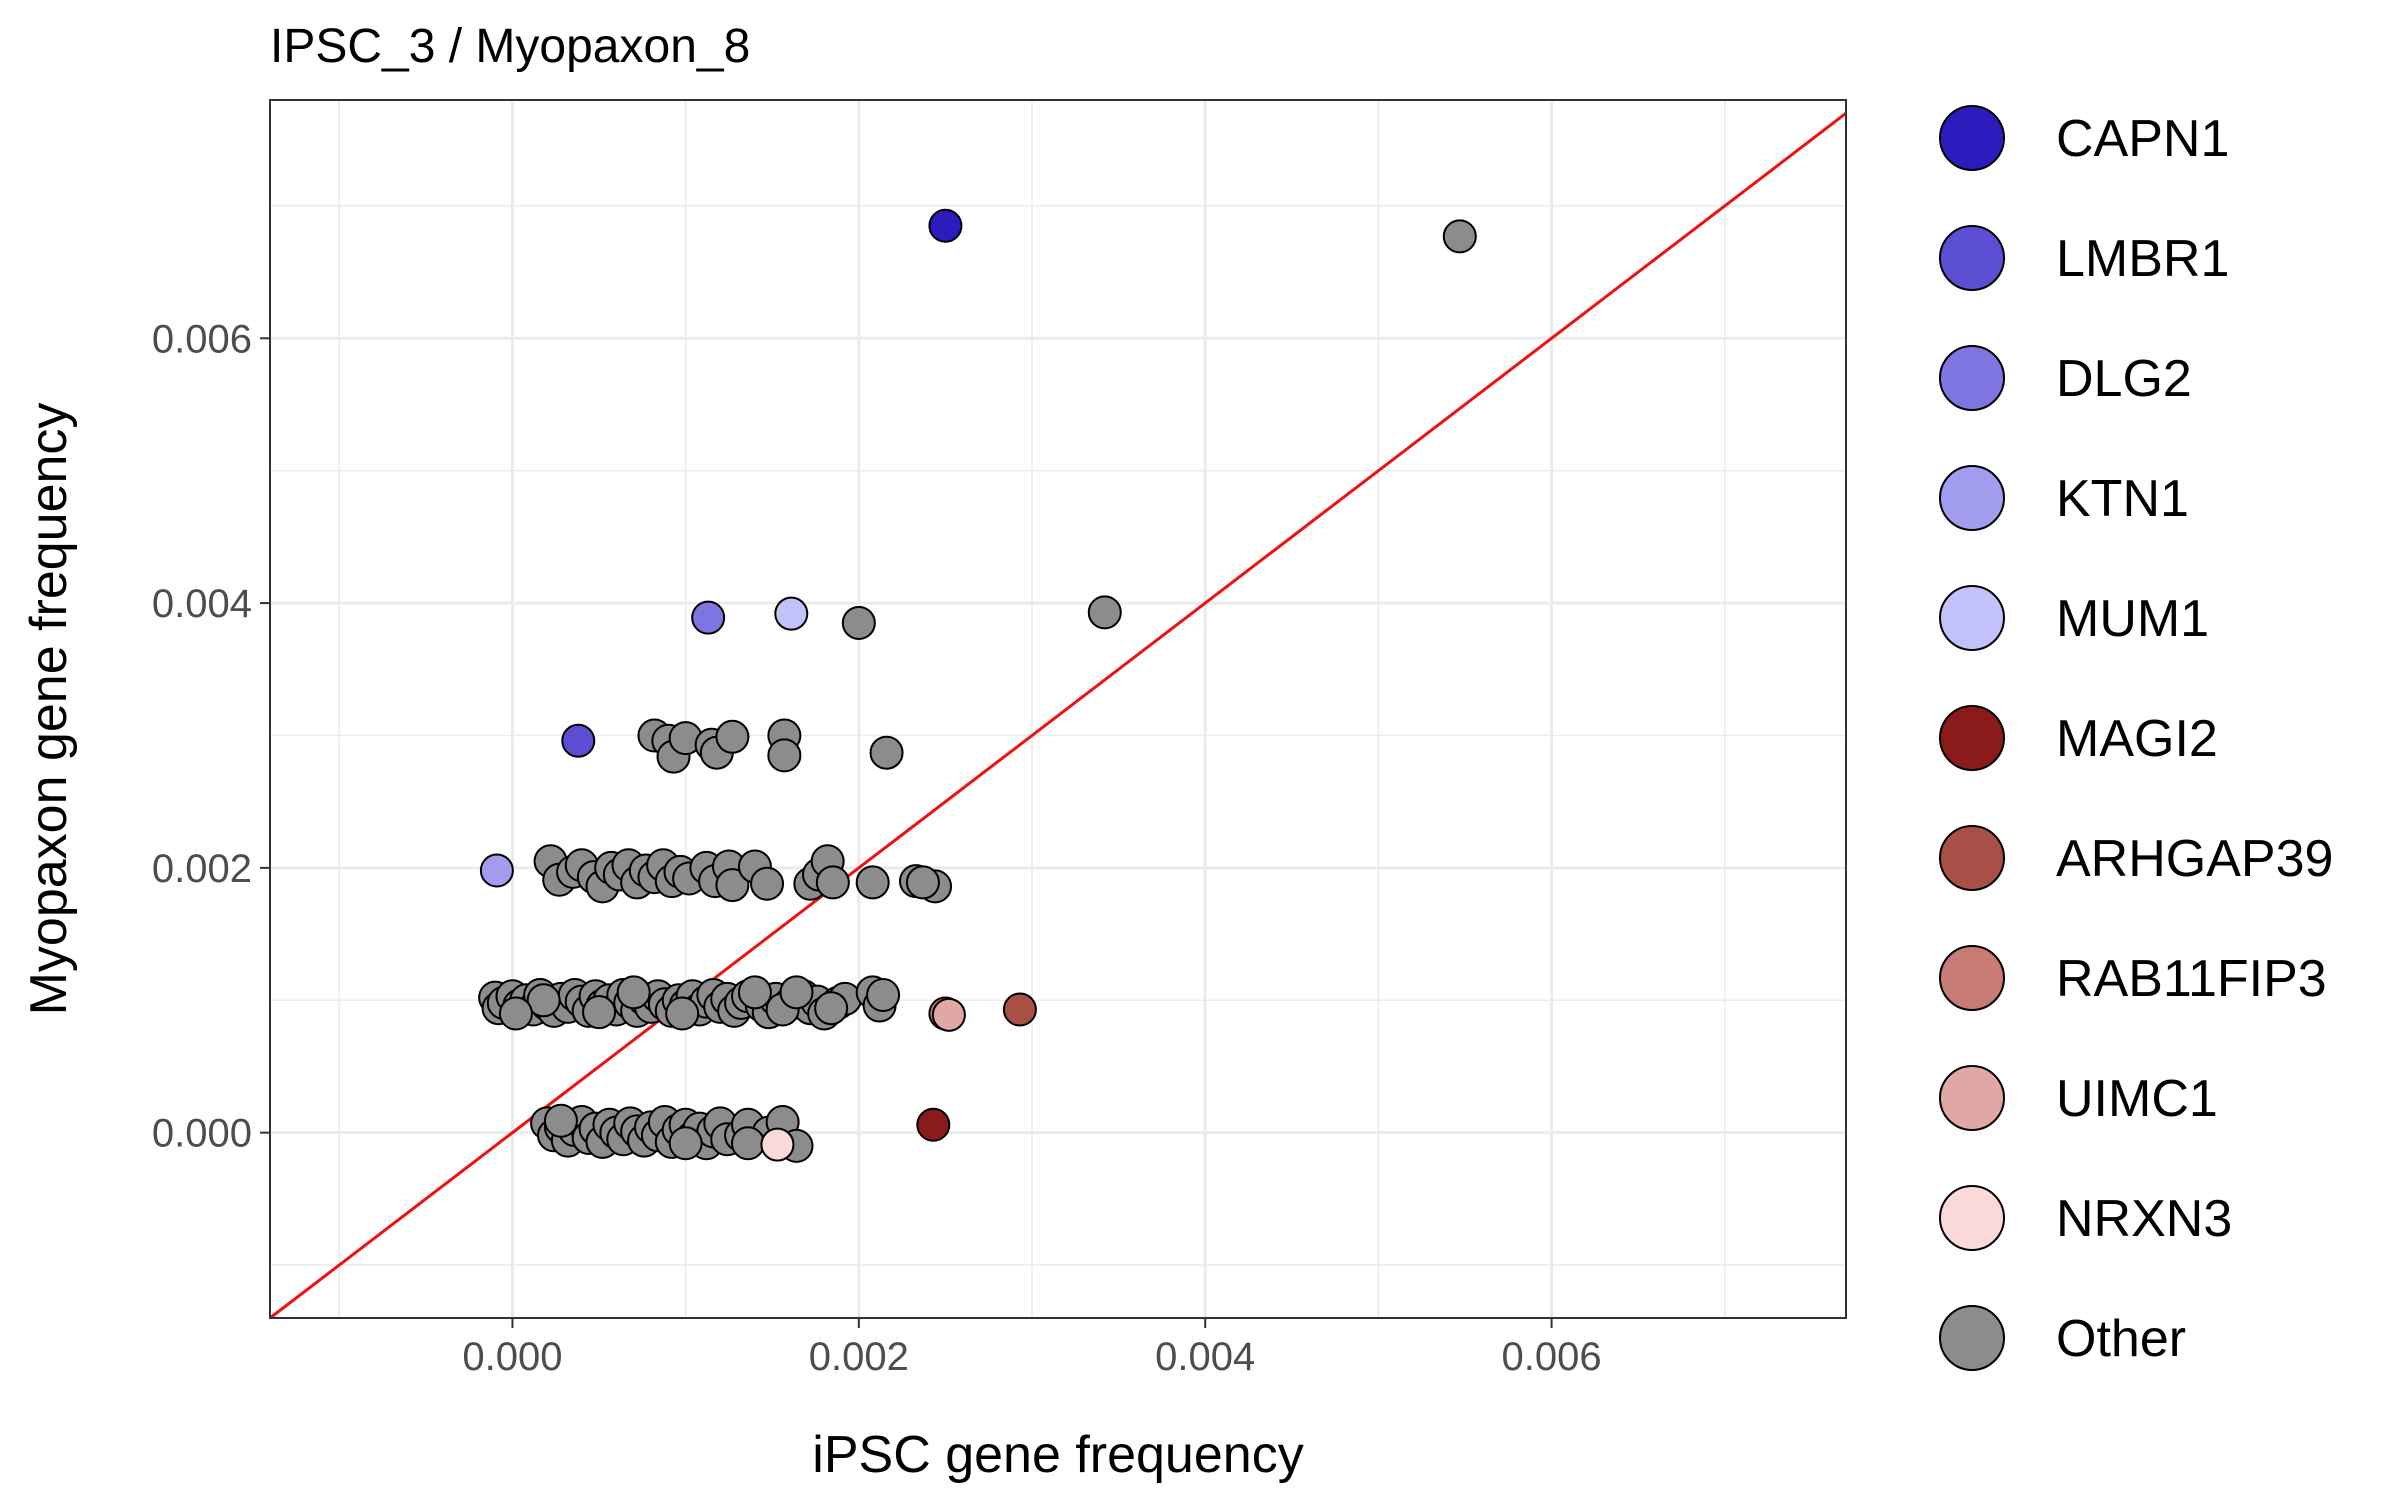 The height and width of the screenshot is (1500, 2400). Describe the element at coordinates (512, 1357) in the screenshot. I see `x-tick-label: 0.000` at that location.